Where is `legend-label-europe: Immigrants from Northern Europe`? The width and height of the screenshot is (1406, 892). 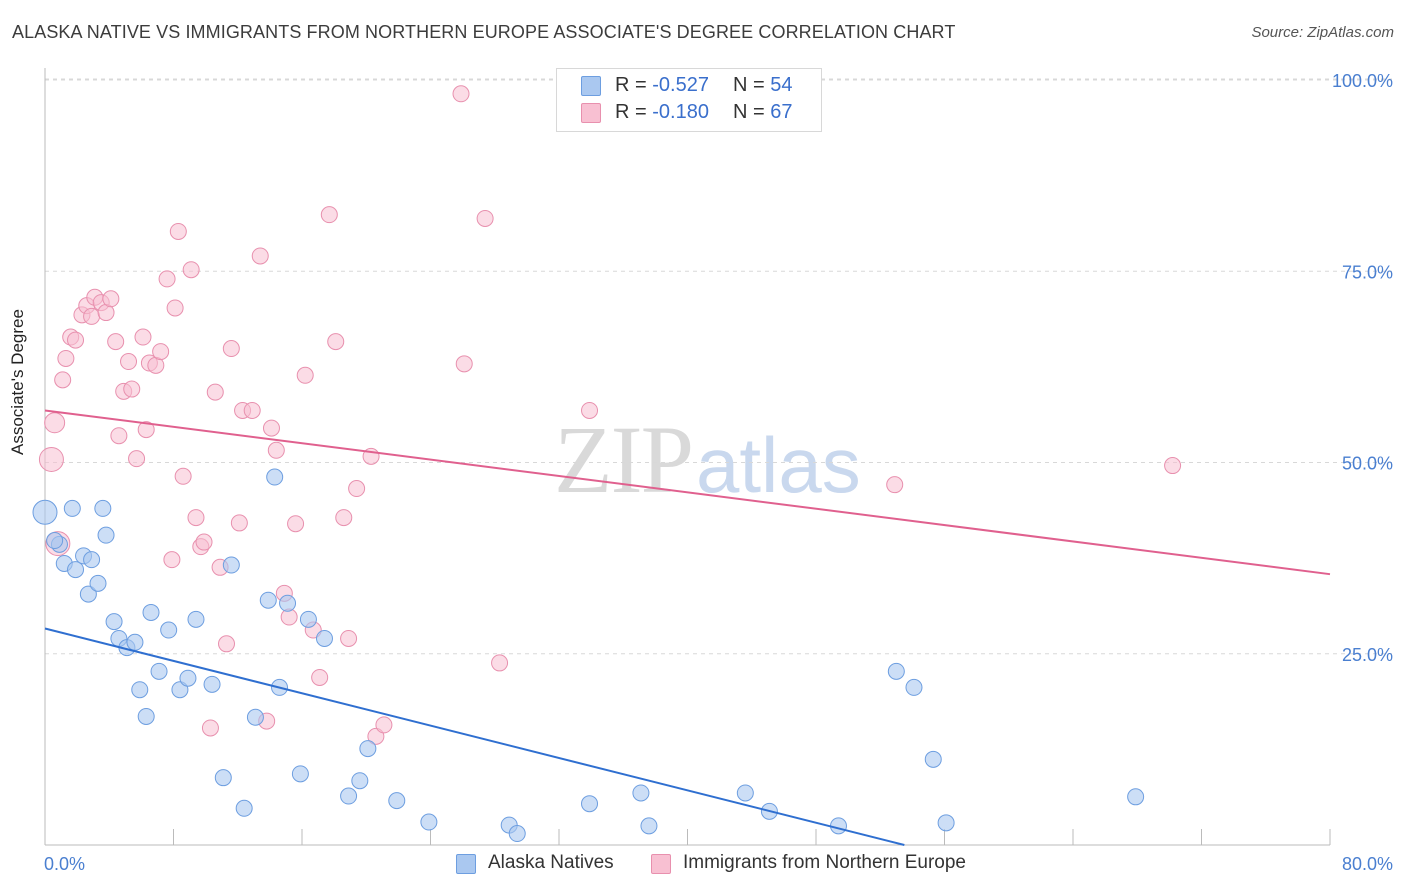 legend-label-europe: Immigrants from Northern Europe is located at coordinates (824, 862).